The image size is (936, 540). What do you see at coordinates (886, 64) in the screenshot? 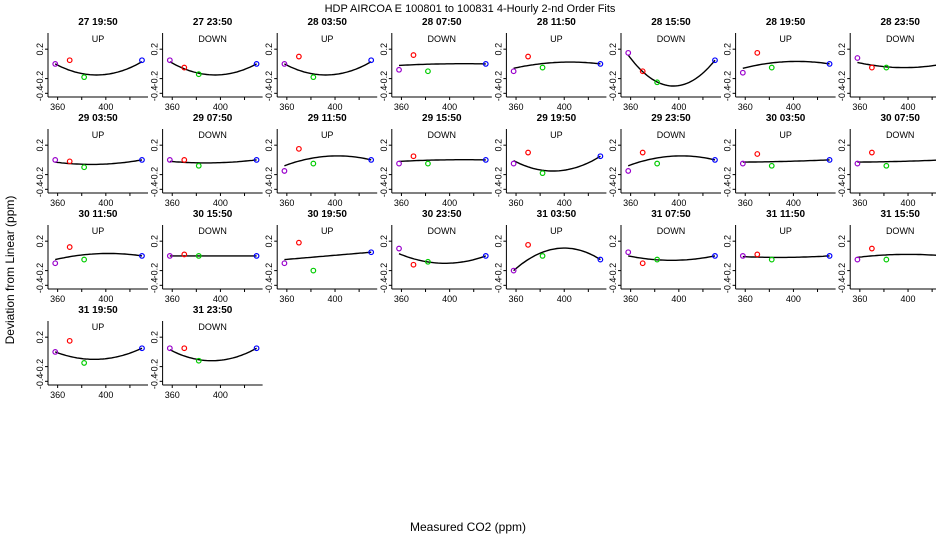
I see `panel: 28 23:50 DOWN -0.4-0.2 0.2 360 400` at bounding box center [886, 64].